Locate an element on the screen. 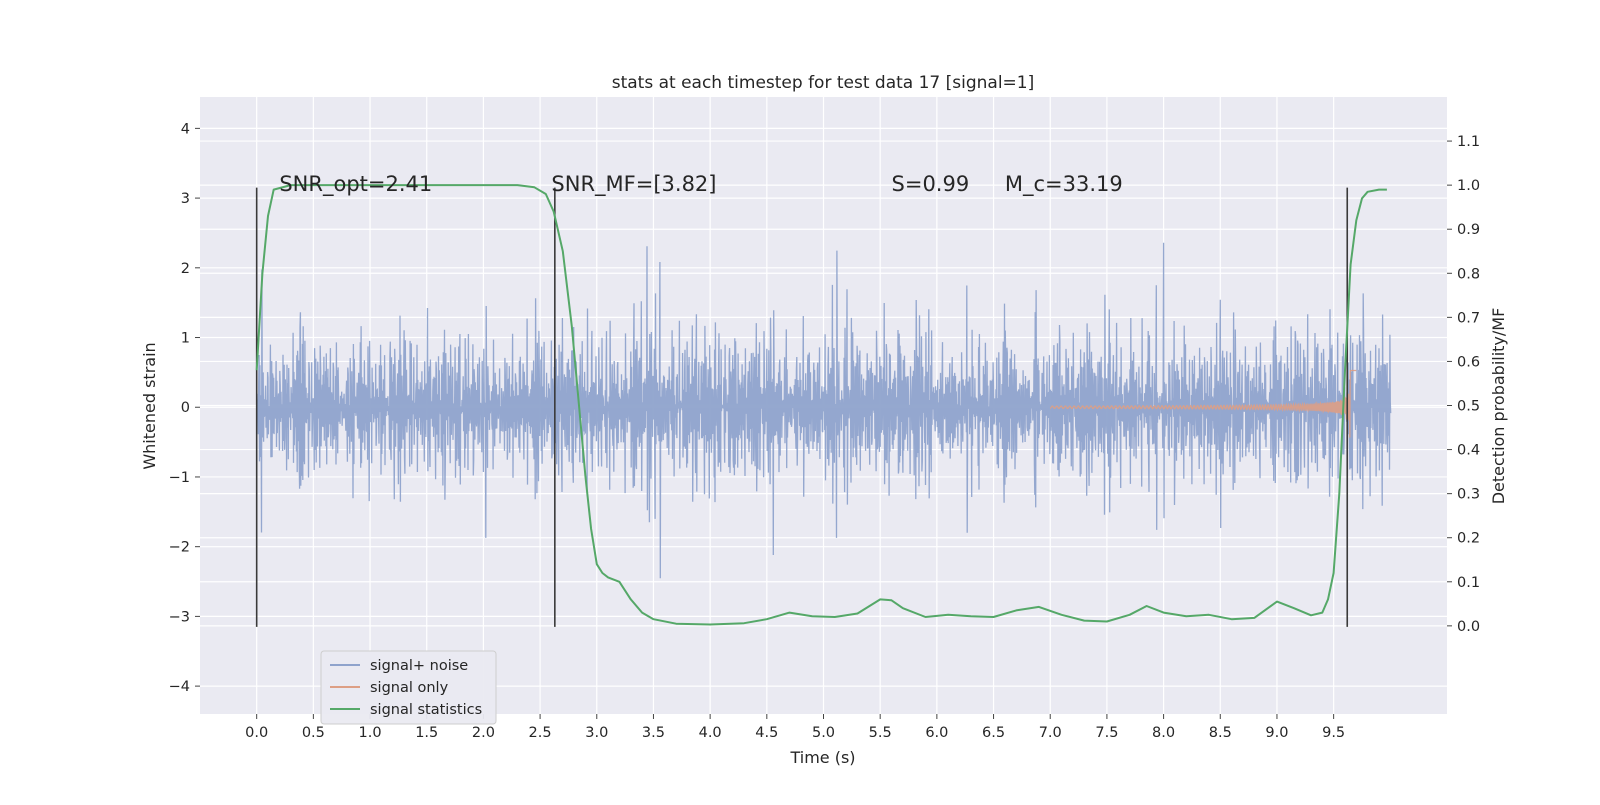  y-tick-label-right: 0.4 is located at coordinates (1468, 451).